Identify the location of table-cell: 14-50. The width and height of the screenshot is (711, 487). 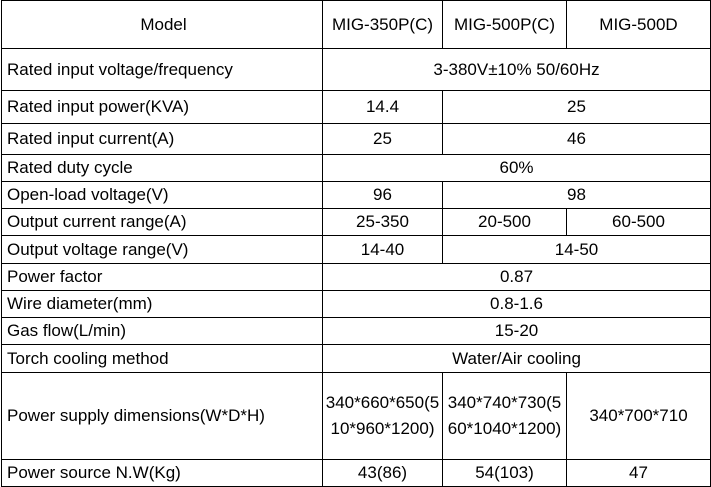
(576, 249).